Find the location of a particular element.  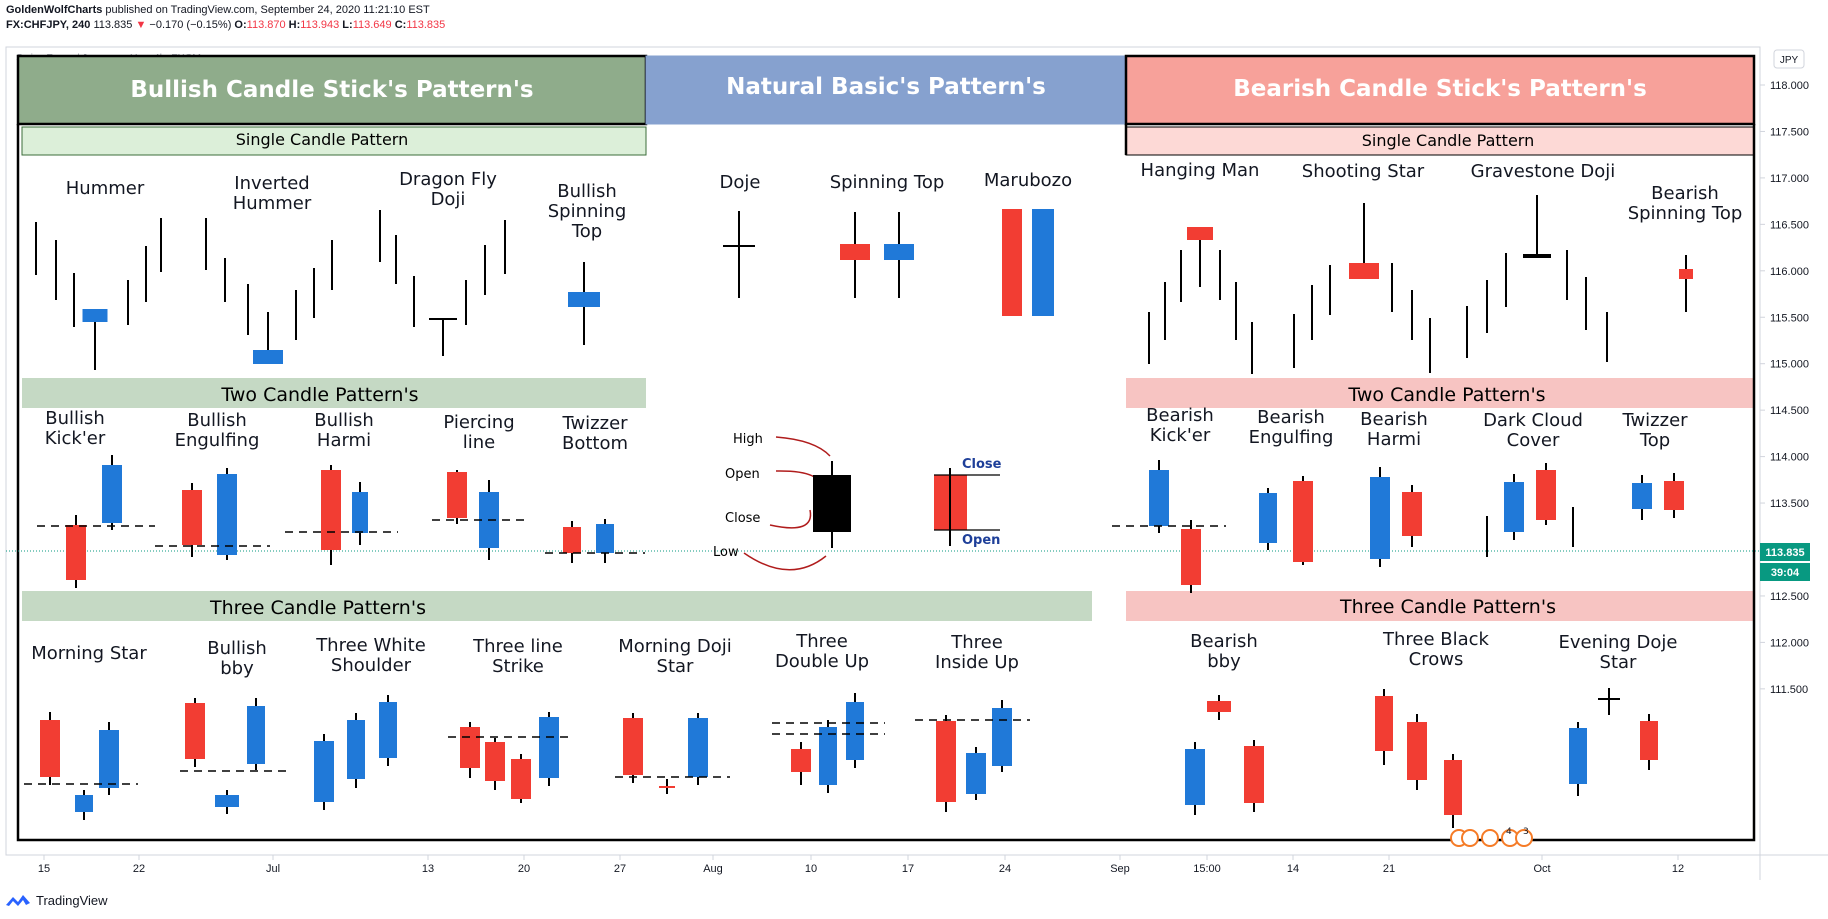

bearish-banner is located at coordinates (1440, 90).